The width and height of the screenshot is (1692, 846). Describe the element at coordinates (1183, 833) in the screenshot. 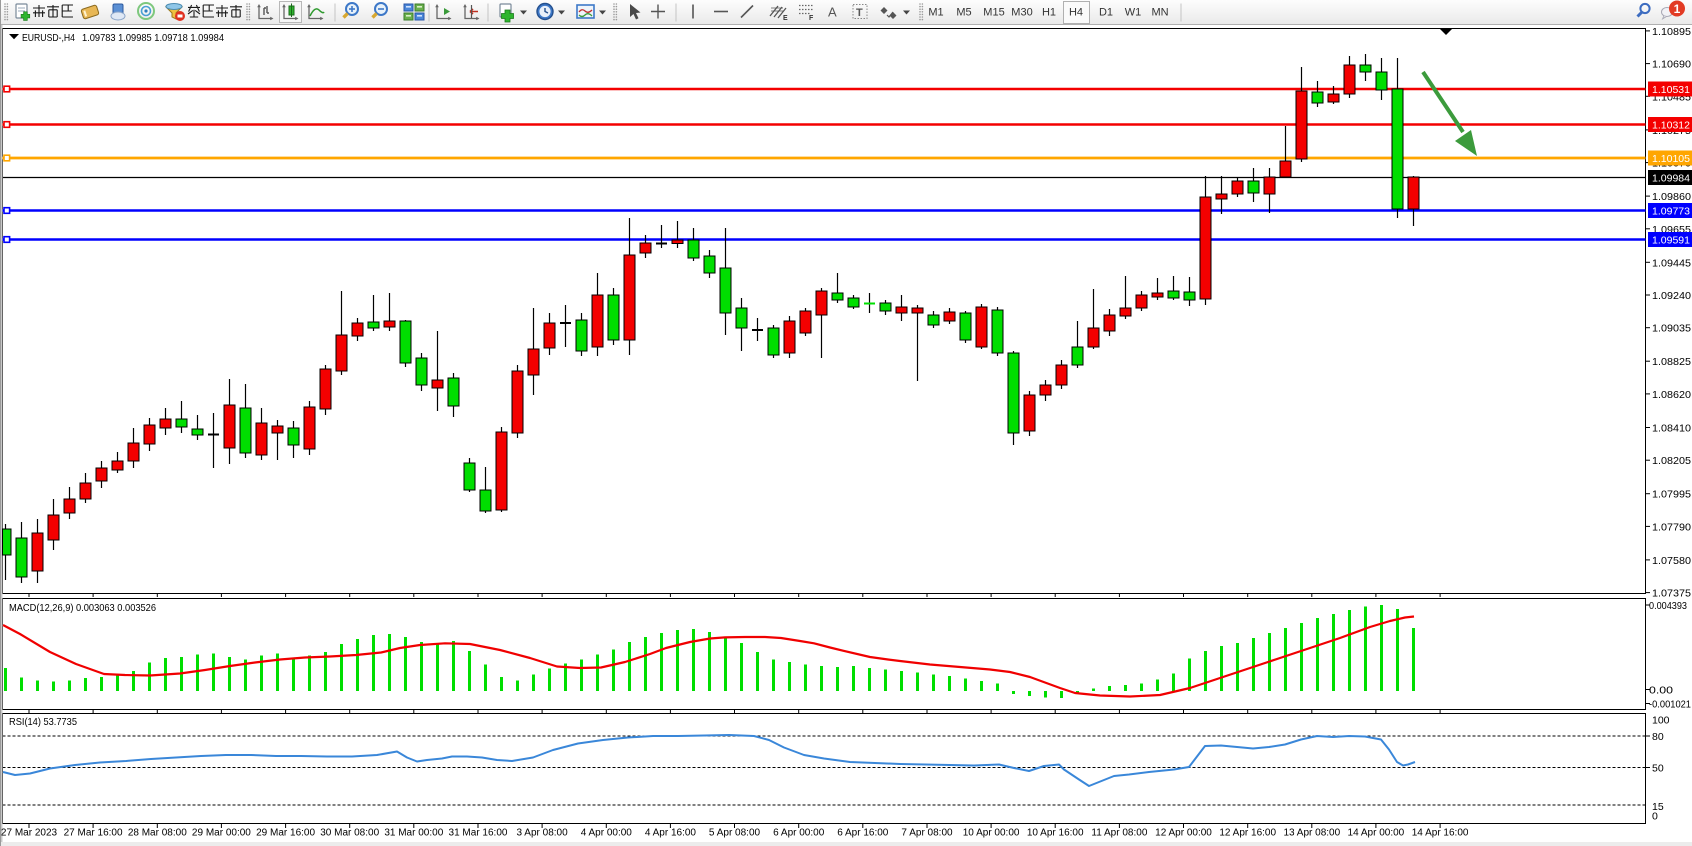

I see `svg-text: 12 Apr 00:00` at that location.